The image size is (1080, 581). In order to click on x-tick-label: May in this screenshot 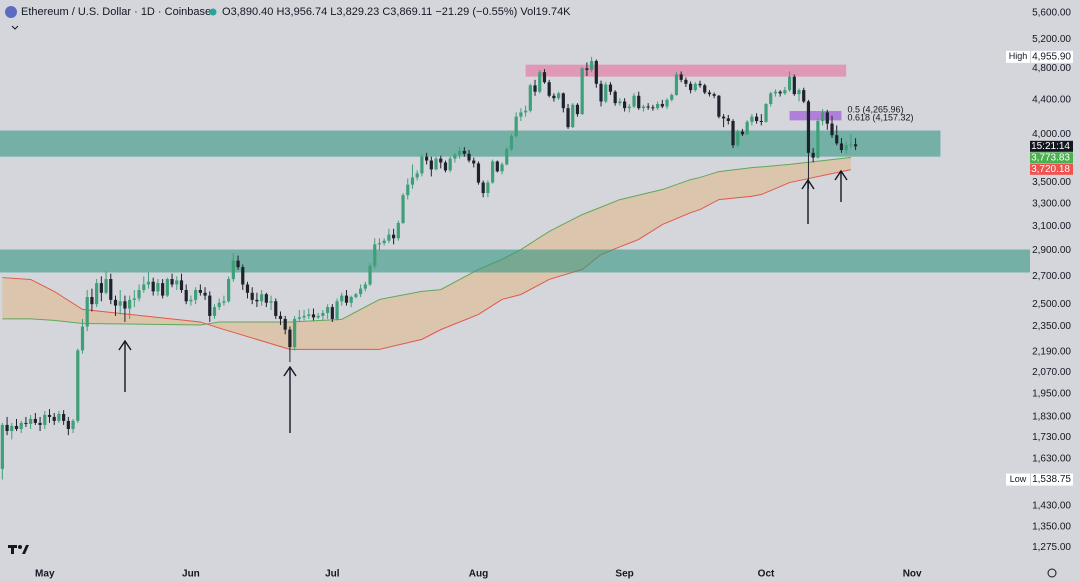, I will do `click(45, 574)`.